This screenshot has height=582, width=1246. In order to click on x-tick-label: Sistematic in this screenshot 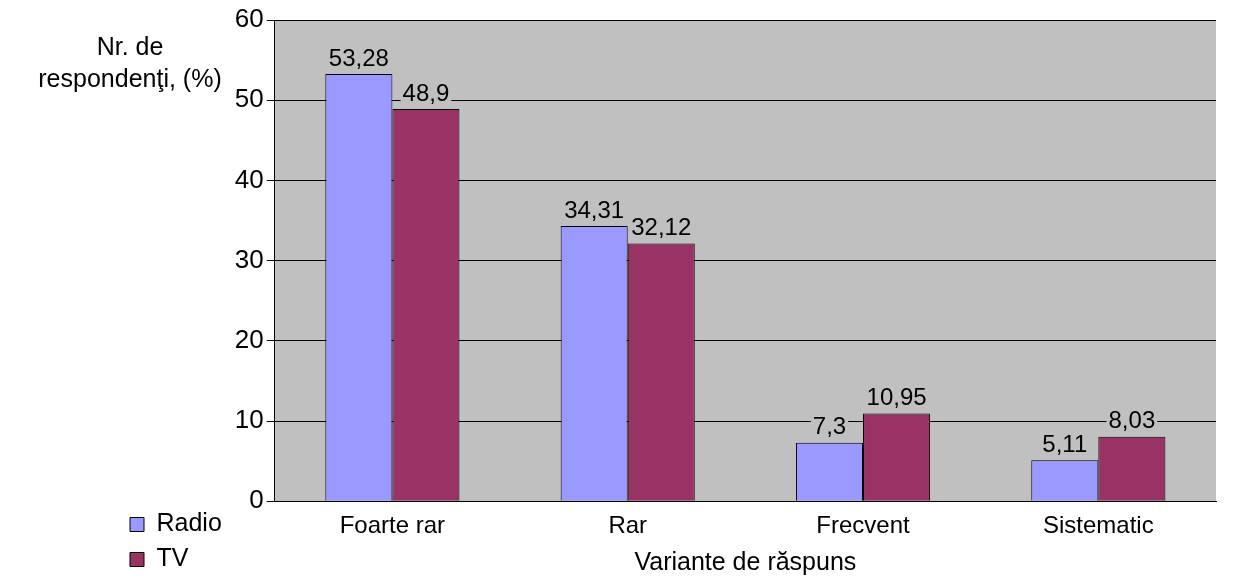, I will do `click(1098, 525)`.